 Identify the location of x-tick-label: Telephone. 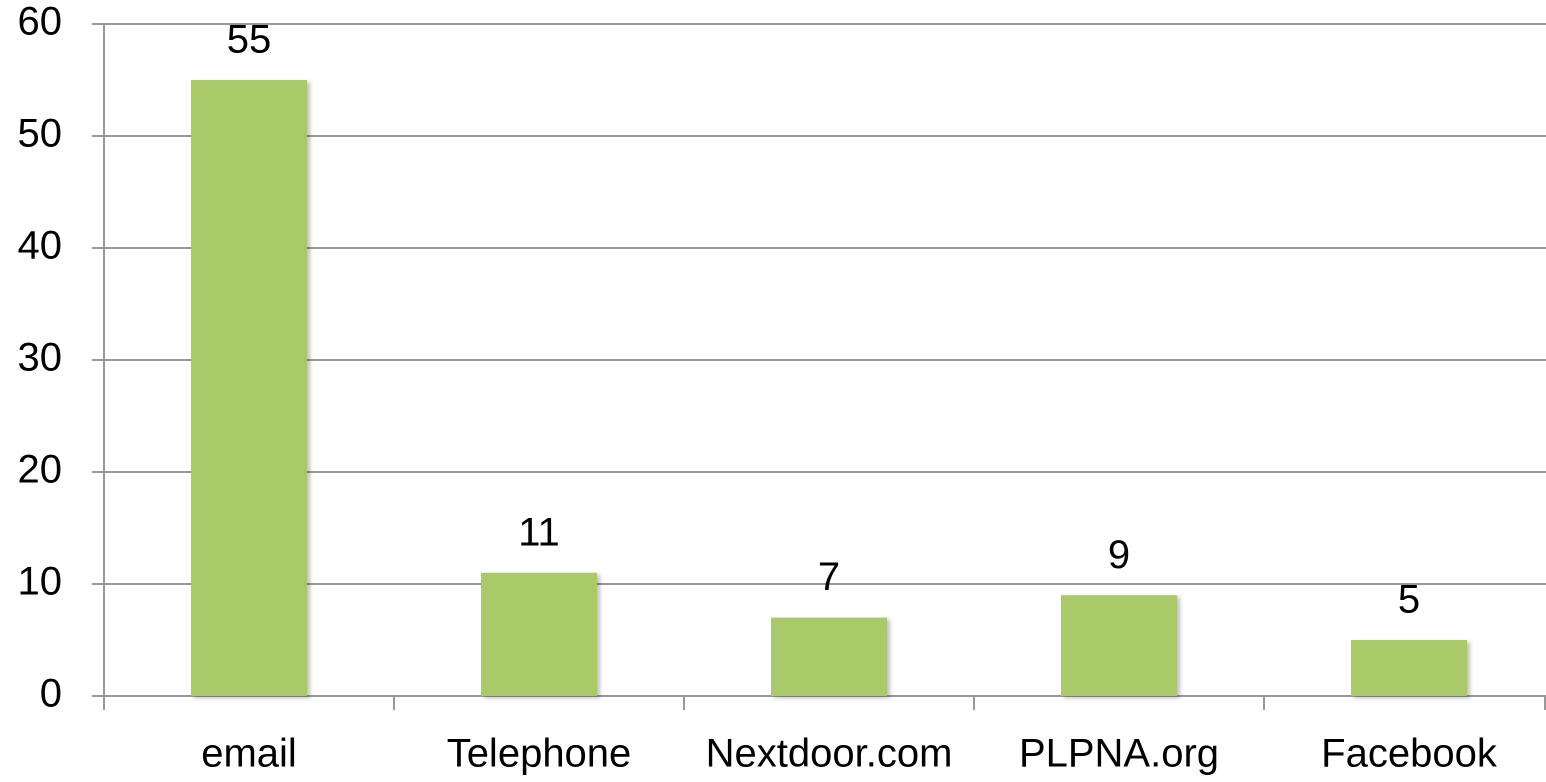
(539, 754).